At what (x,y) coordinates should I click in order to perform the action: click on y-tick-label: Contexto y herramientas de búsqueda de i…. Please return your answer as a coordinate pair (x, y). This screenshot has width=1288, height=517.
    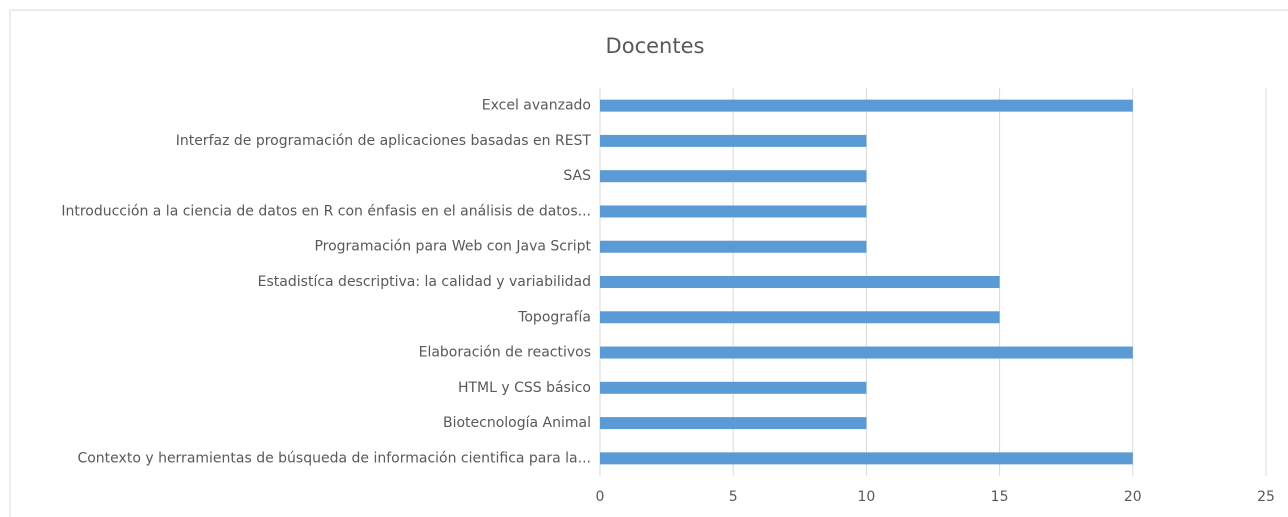
    Looking at the image, I should click on (334, 458).